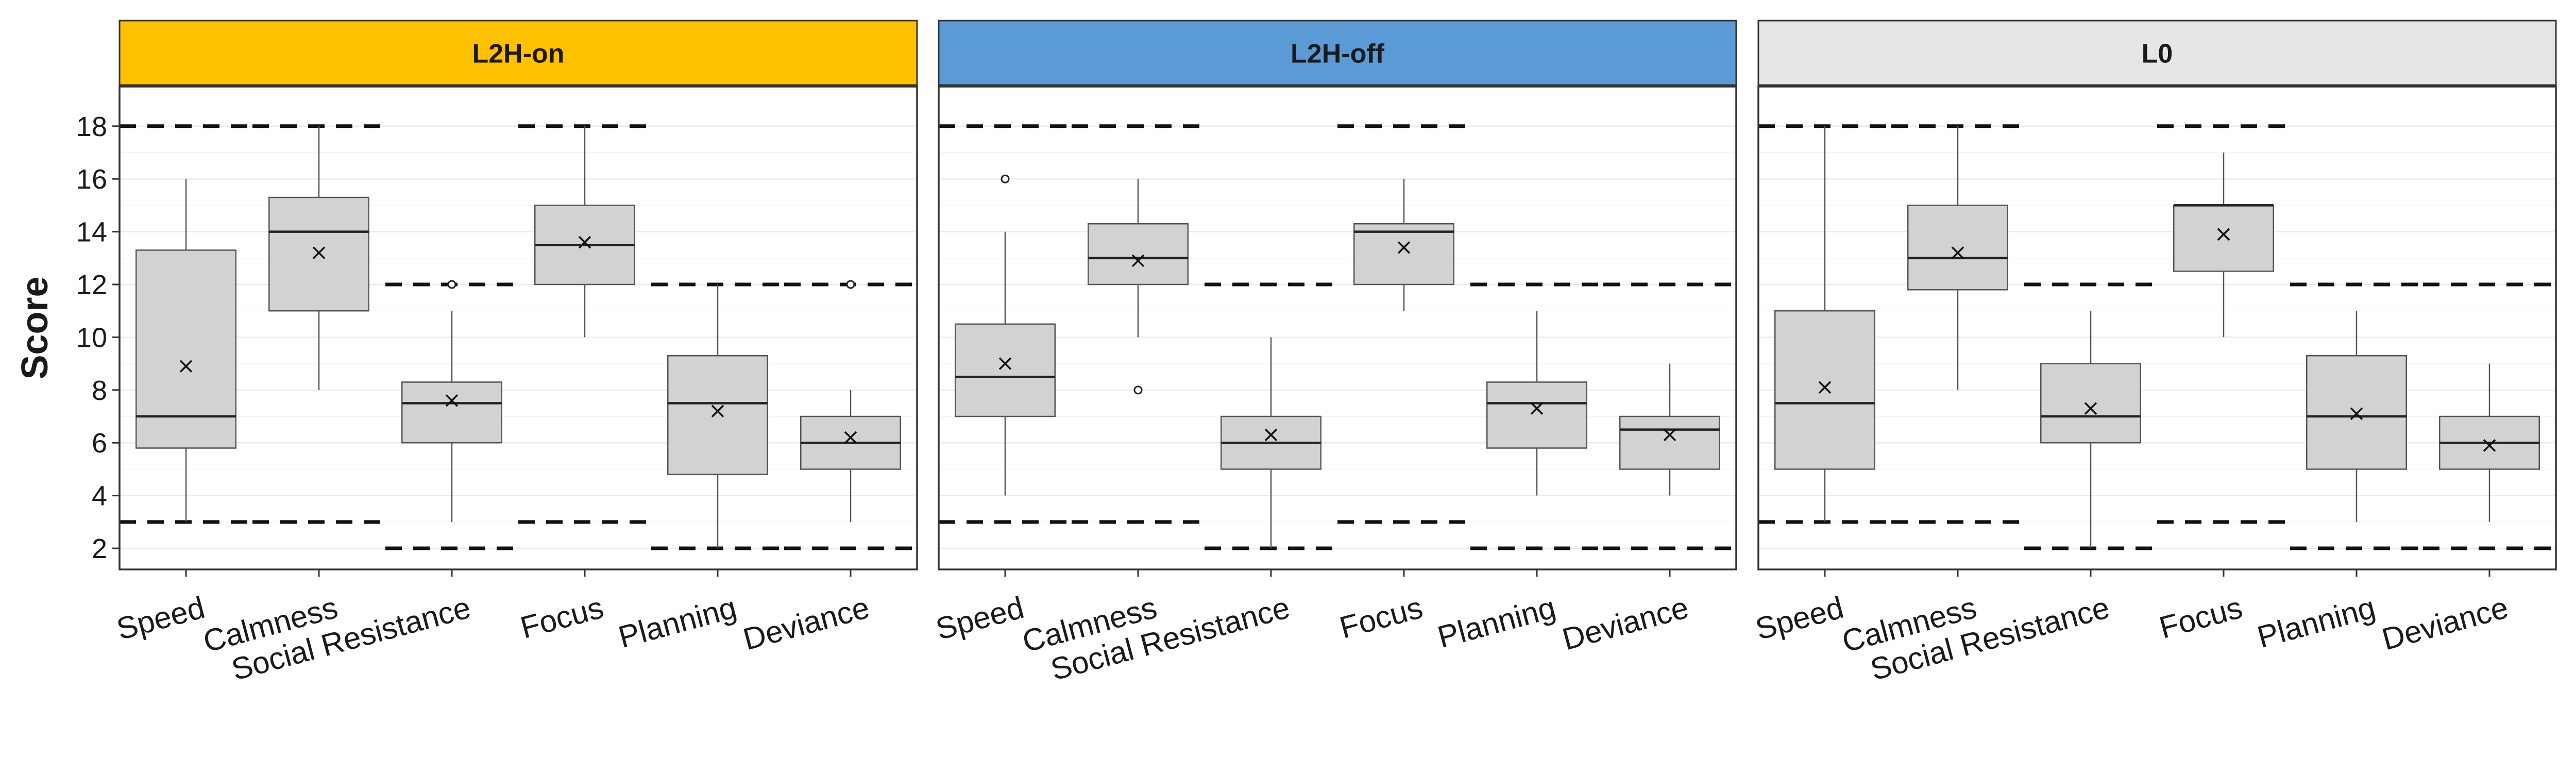  I want to click on y-axis-title: Score, so click(35, 327).